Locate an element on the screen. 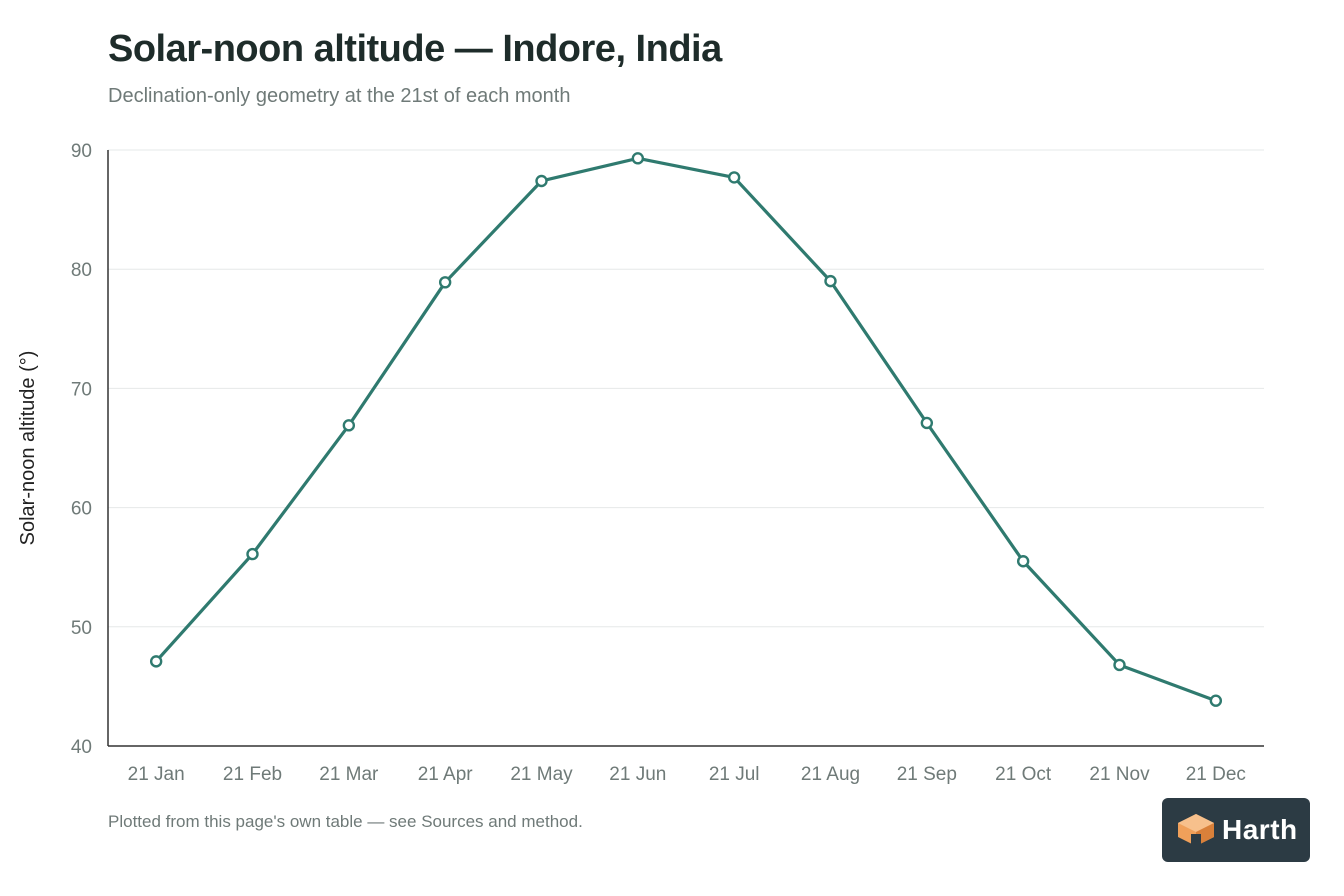 The image size is (1344, 896). x-tick-label: 21 May is located at coordinates (541, 774).